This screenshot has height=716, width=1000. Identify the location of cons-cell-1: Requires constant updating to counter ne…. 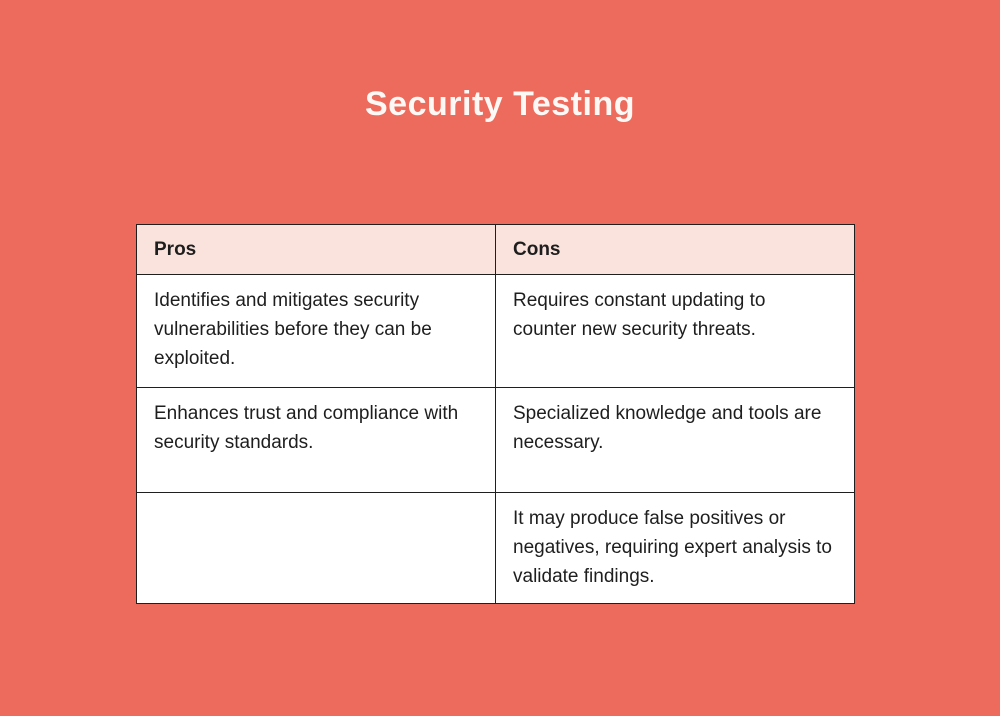
(675, 331).